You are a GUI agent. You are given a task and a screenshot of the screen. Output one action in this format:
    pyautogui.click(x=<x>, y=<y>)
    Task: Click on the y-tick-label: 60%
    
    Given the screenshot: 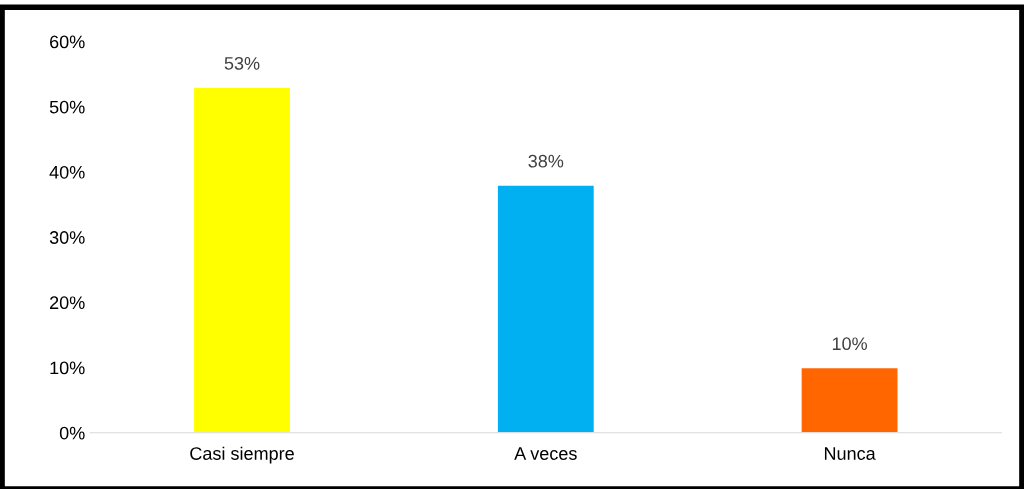 What is the action you would take?
    pyautogui.click(x=67, y=42)
    